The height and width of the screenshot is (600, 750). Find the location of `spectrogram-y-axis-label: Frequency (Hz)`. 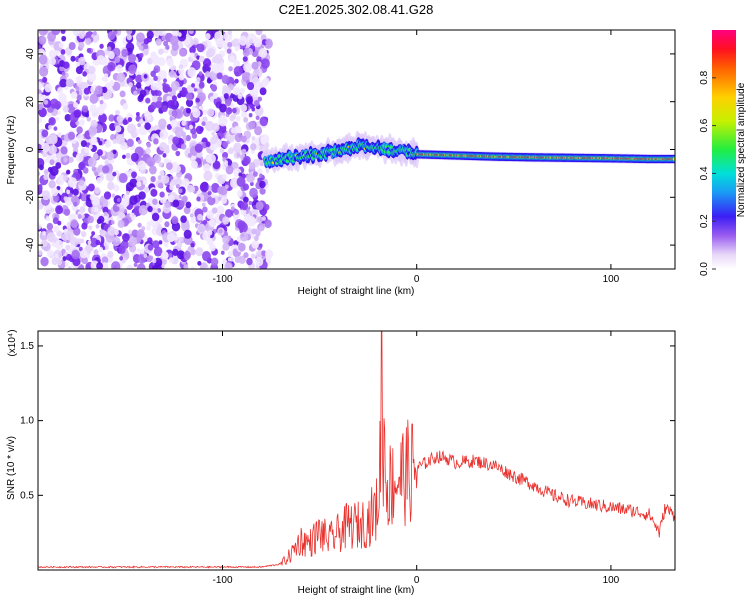

spectrogram-y-axis-label: Frequency (Hz) is located at coordinates (11, 150).